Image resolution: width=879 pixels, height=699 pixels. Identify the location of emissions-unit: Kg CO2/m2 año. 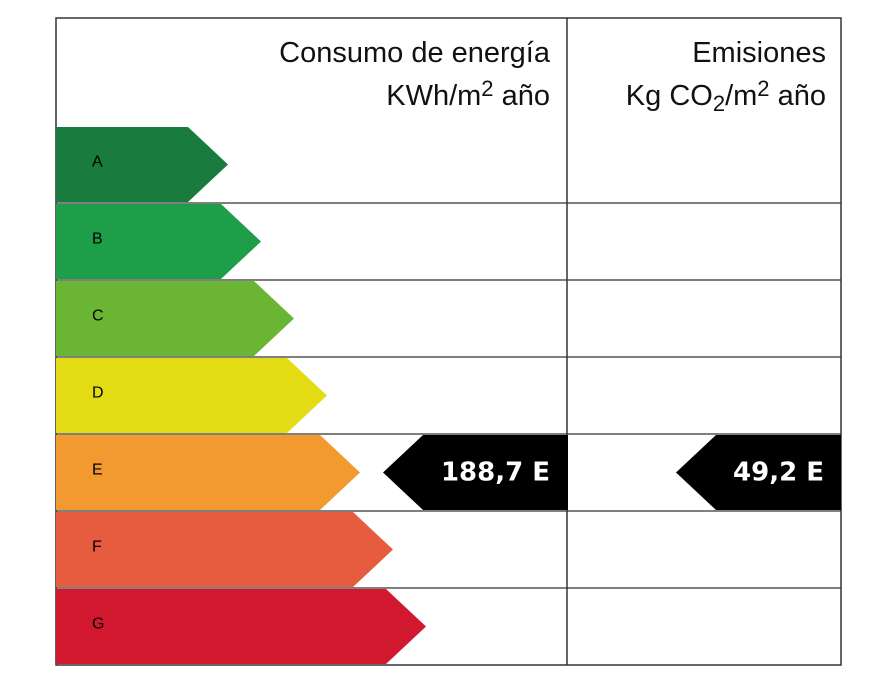
(726, 96).